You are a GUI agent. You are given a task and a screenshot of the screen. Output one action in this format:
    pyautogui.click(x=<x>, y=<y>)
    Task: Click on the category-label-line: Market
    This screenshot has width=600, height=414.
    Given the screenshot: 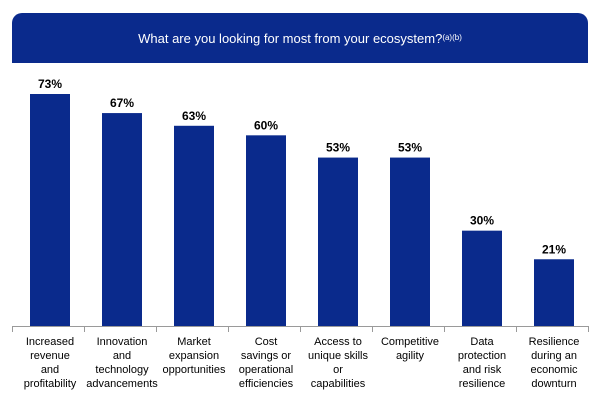 What is the action you would take?
    pyautogui.click(x=194, y=342)
    